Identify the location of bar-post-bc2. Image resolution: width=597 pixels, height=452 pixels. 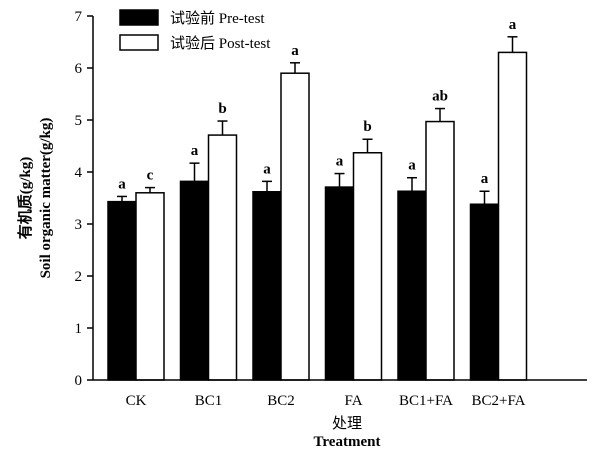
(295, 226).